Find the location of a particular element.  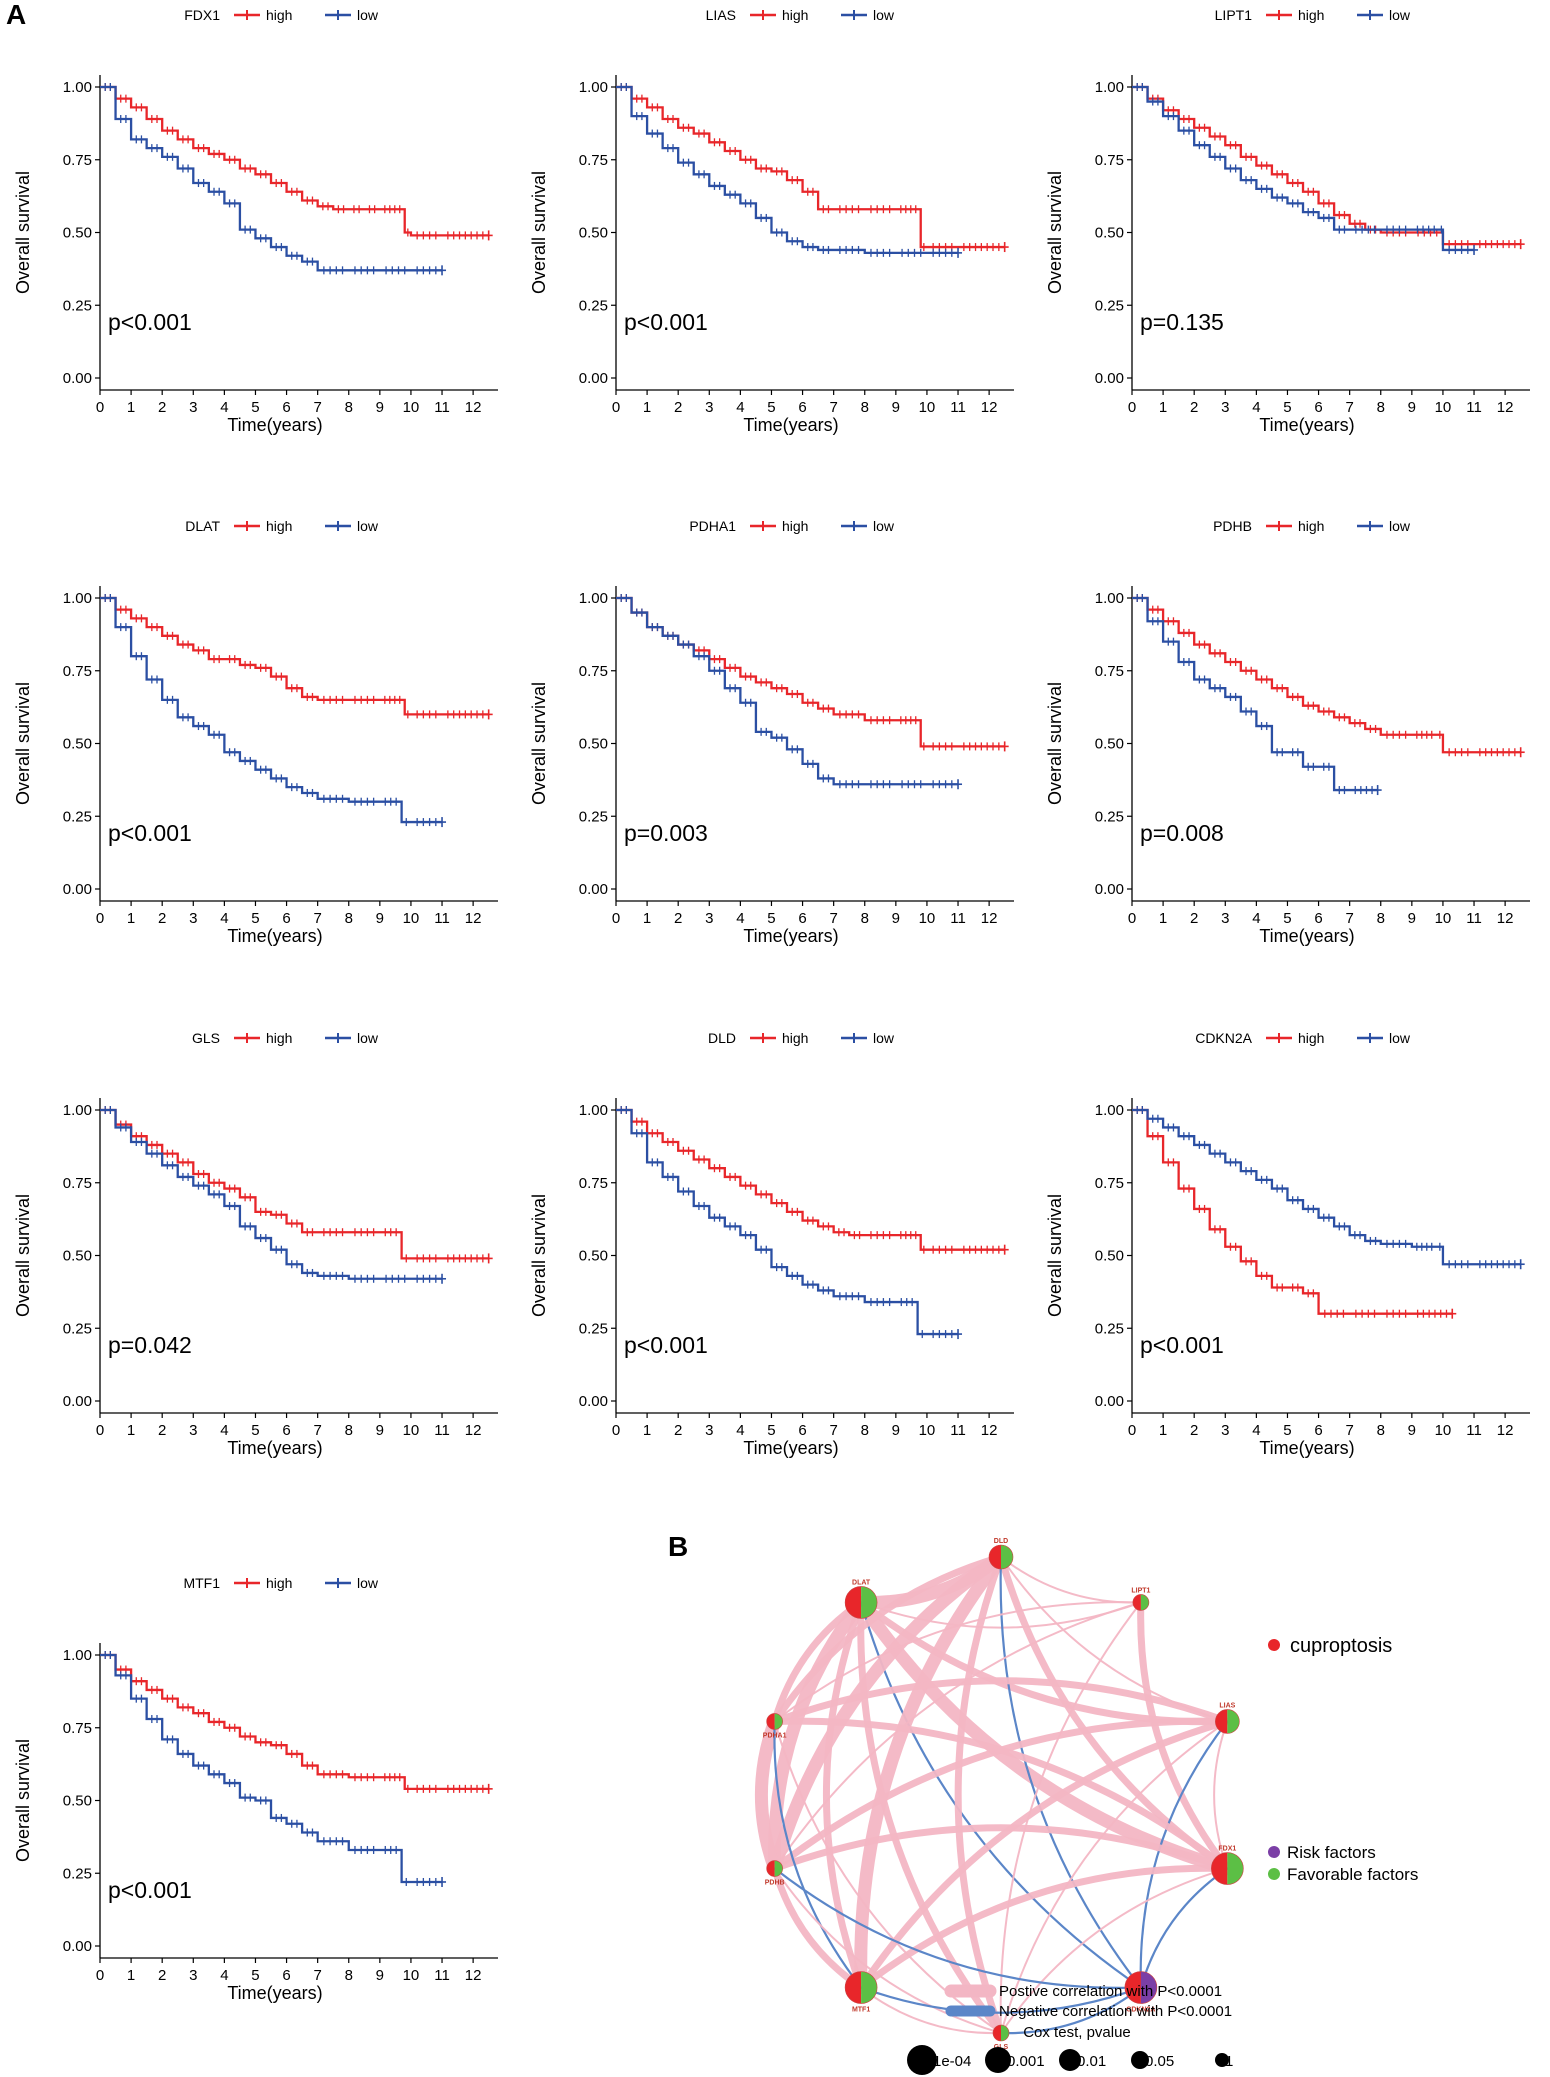

node-fdx1: FDX1 is located at coordinates (1227, 1865).